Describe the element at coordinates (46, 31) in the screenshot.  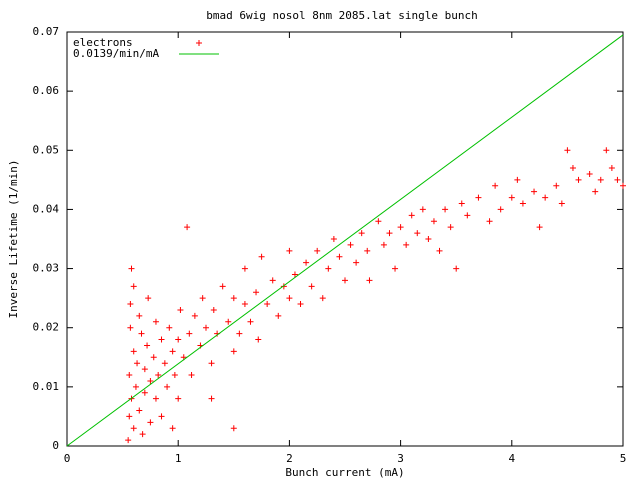
I see `y-tick-label: 0.07` at that location.